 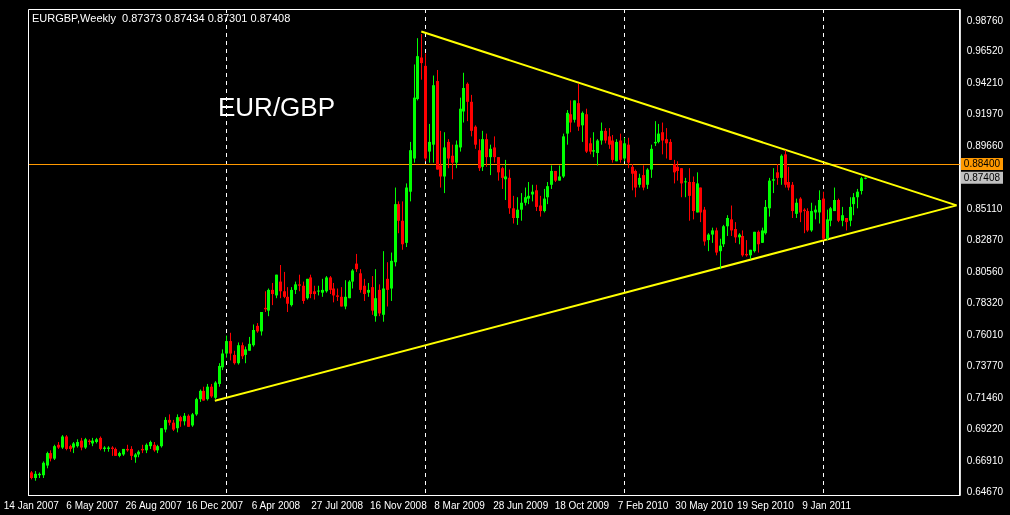 I want to click on x-tick-label: 26 Aug 2007, so click(x=154, y=505).